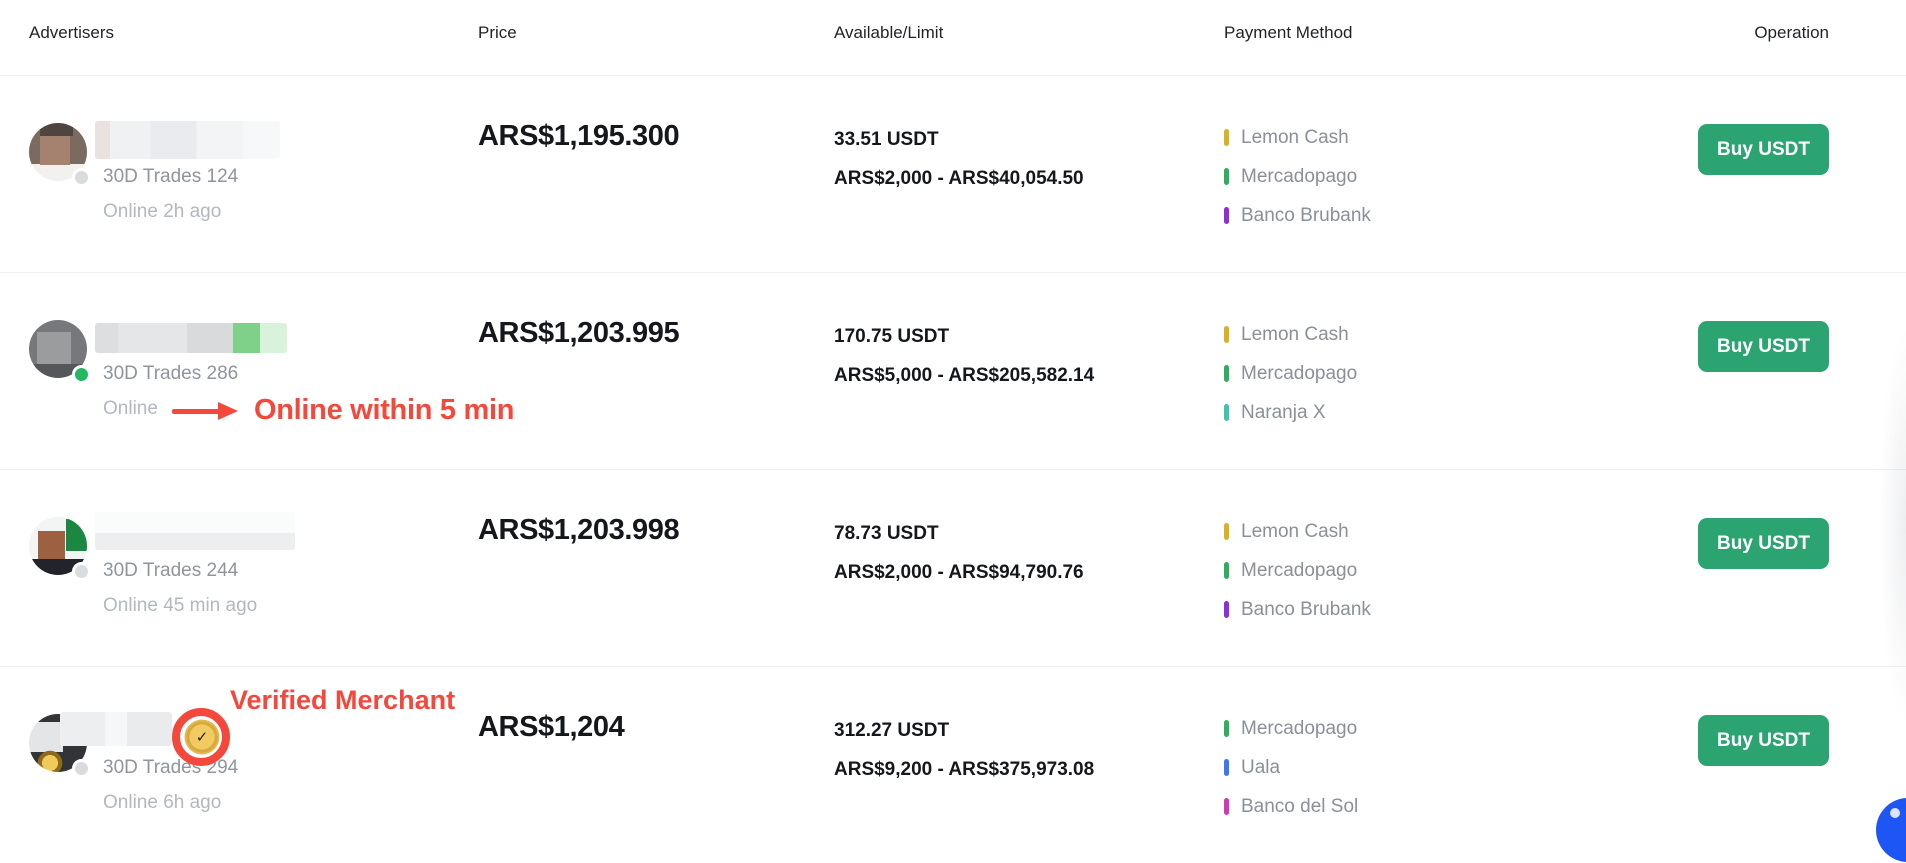 The width and height of the screenshot is (1906, 863). What do you see at coordinates (180, 605) in the screenshot?
I see `online-status-label: Online 45 min ago` at bounding box center [180, 605].